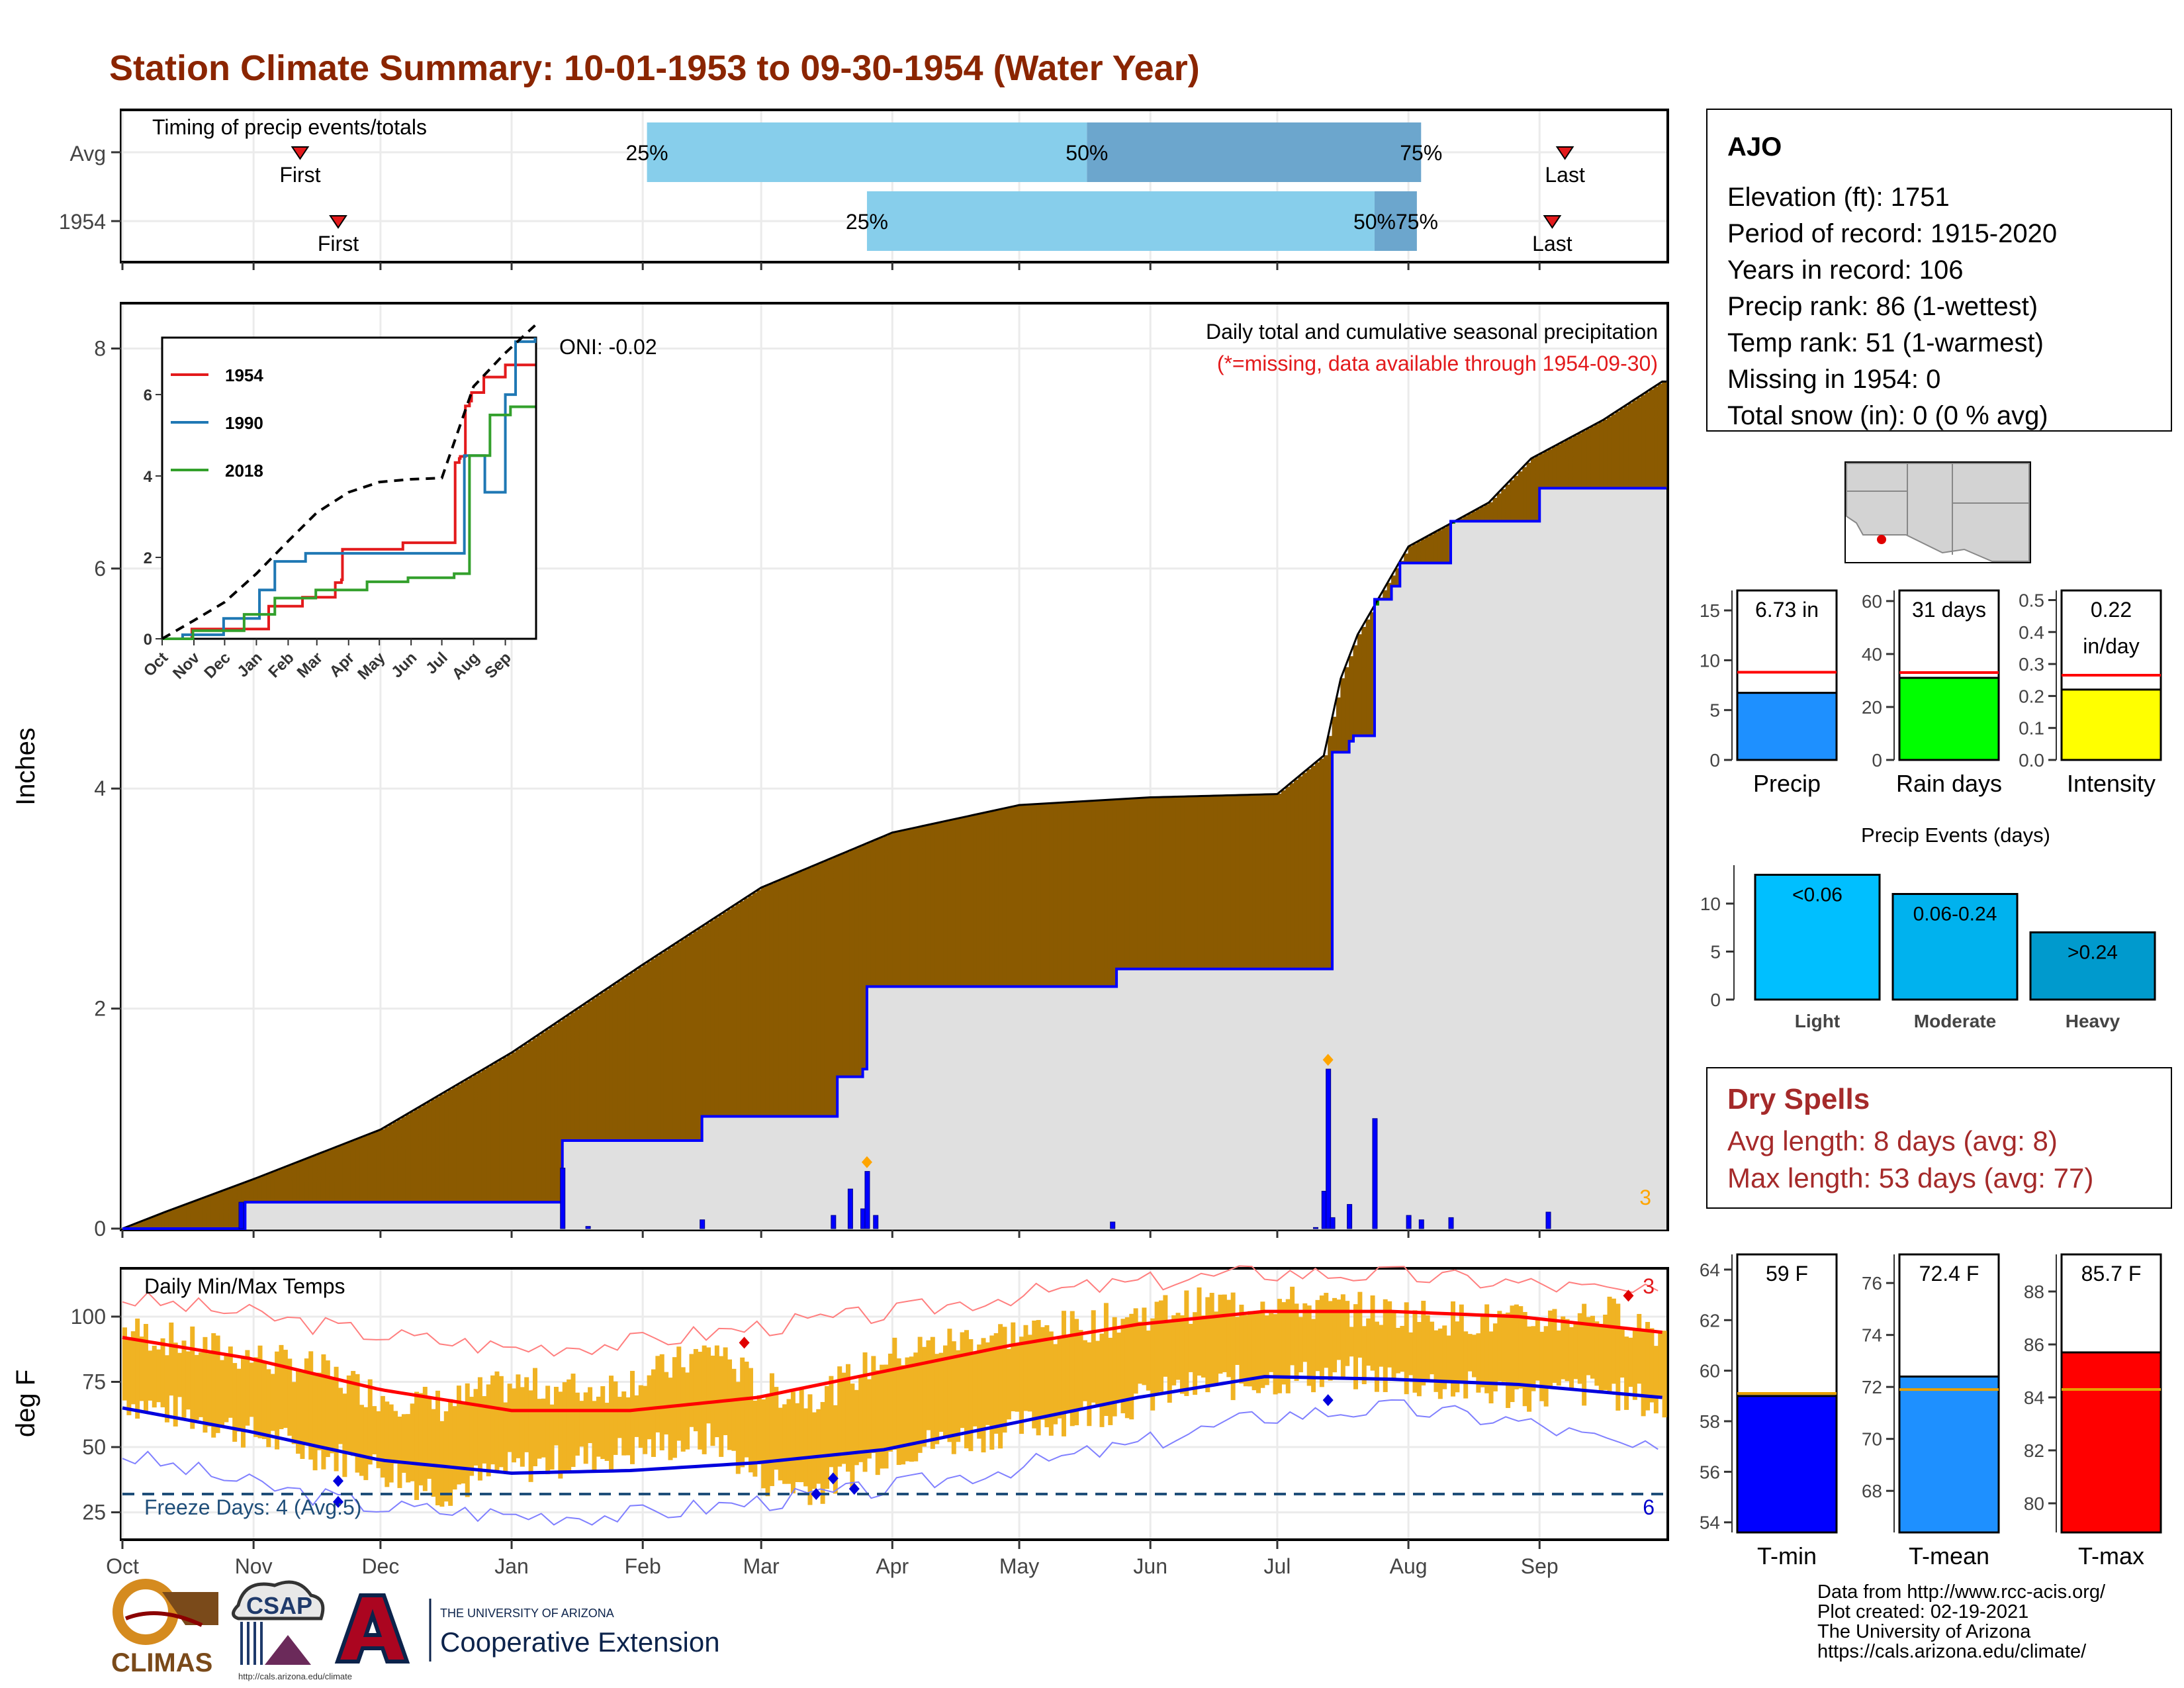 The image size is (2184, 1688). I want to click on last-event-label: Last, so click(1565, 175).